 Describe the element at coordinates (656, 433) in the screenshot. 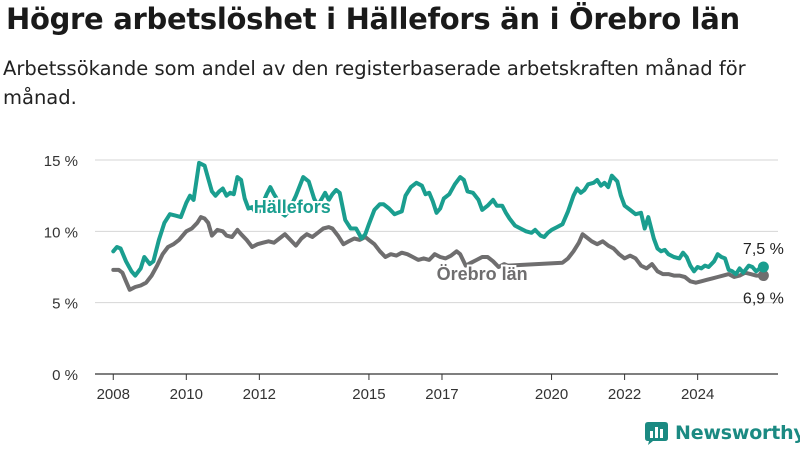

I see `newsworthy-logo-icon` at that location.